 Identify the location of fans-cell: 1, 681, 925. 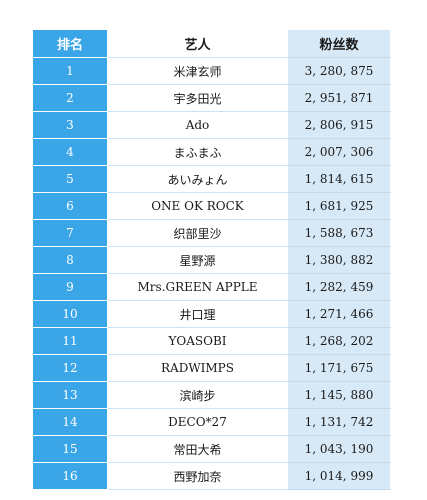
(339, 206).